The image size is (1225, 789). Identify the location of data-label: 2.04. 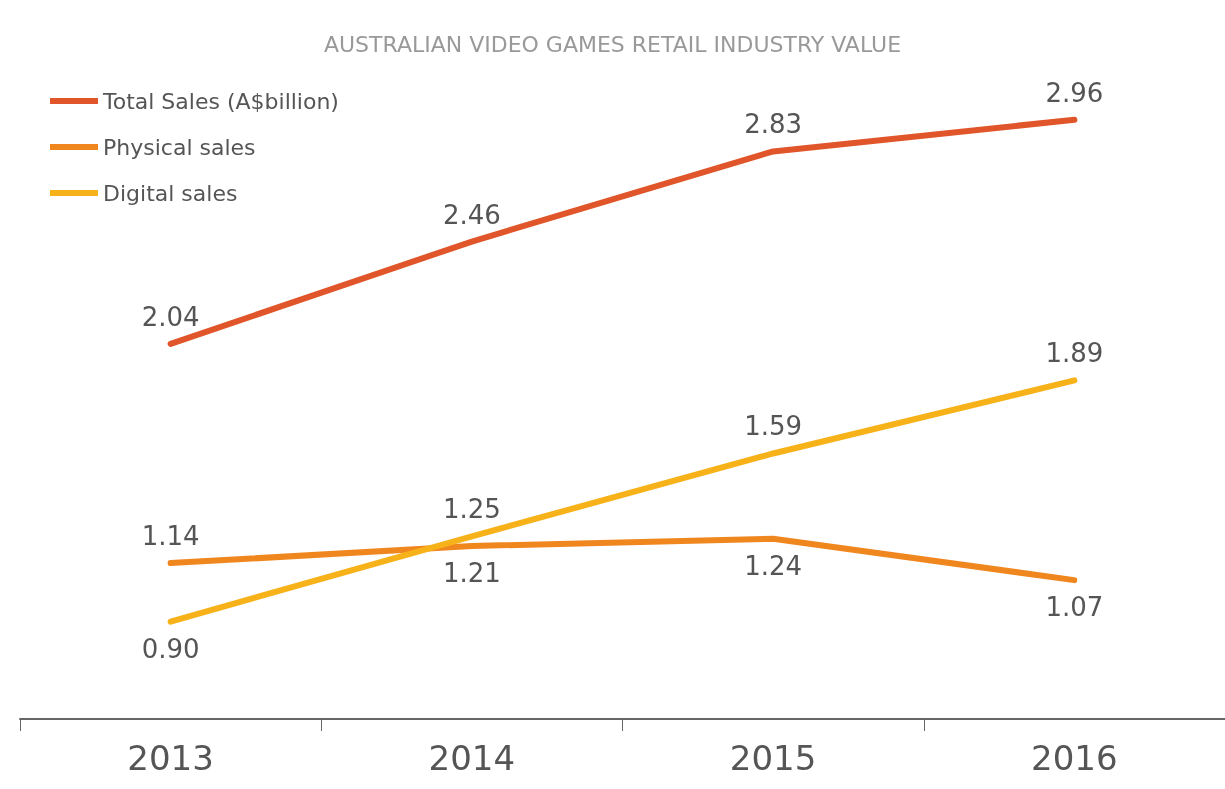
(170, 316).